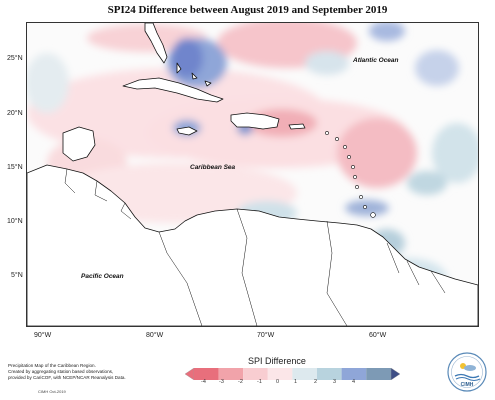 This screenshot has height=400, width=495. What do you see at coordinates (467, 372) in the screenshot?
I see `cimh-logo: CIMH` at bounding box center [467, 372].